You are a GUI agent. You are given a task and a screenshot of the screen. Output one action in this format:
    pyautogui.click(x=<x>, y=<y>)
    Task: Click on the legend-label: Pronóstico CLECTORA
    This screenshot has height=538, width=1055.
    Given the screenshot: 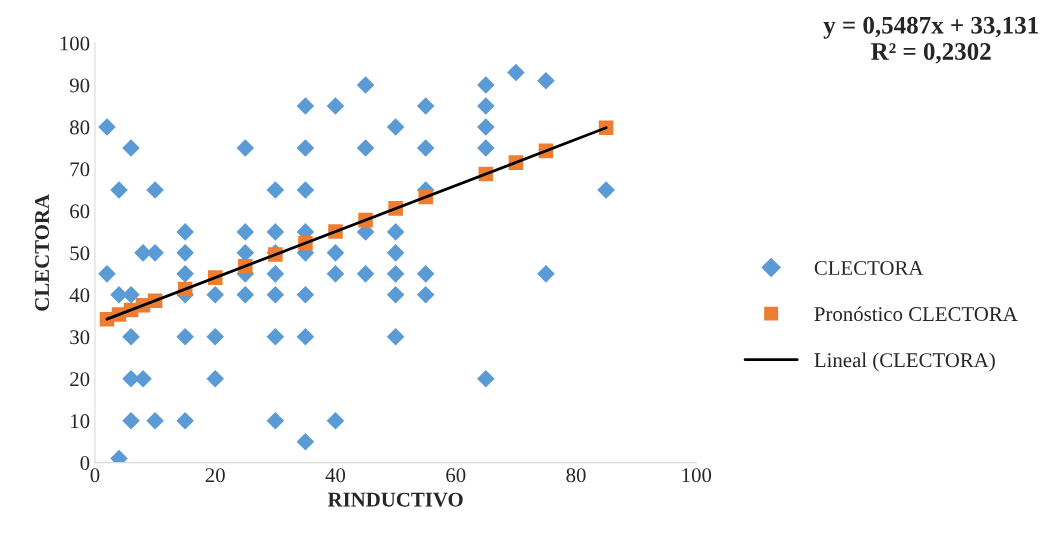 What is the action you would take?
    pyautogui.click(x=916, y=314)
    